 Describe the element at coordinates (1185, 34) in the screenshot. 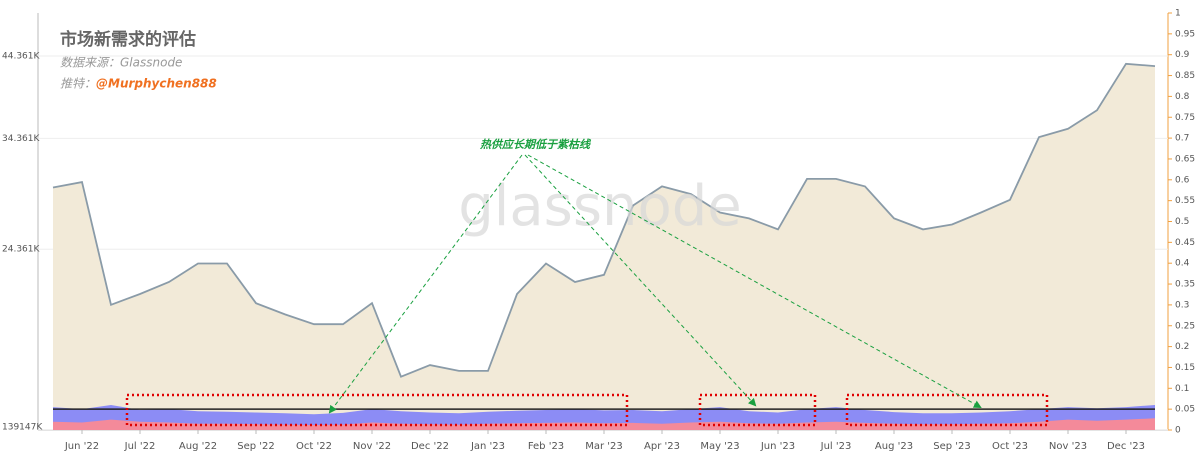

I see `y2-tick-label: 0.95` at that location.